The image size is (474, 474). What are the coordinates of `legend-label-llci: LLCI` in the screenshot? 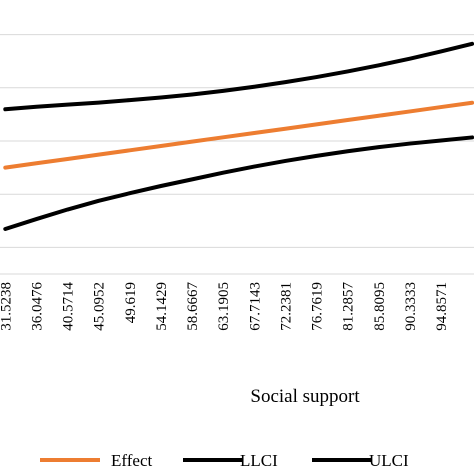 It's located at (259, 460).